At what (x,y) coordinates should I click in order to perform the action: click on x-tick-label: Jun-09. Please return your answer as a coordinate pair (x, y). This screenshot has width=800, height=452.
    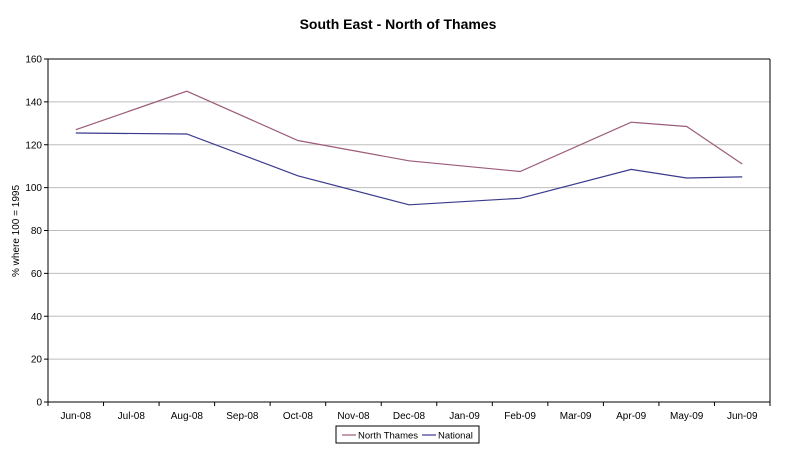
    Looking at the image, I should click on (742, 416).